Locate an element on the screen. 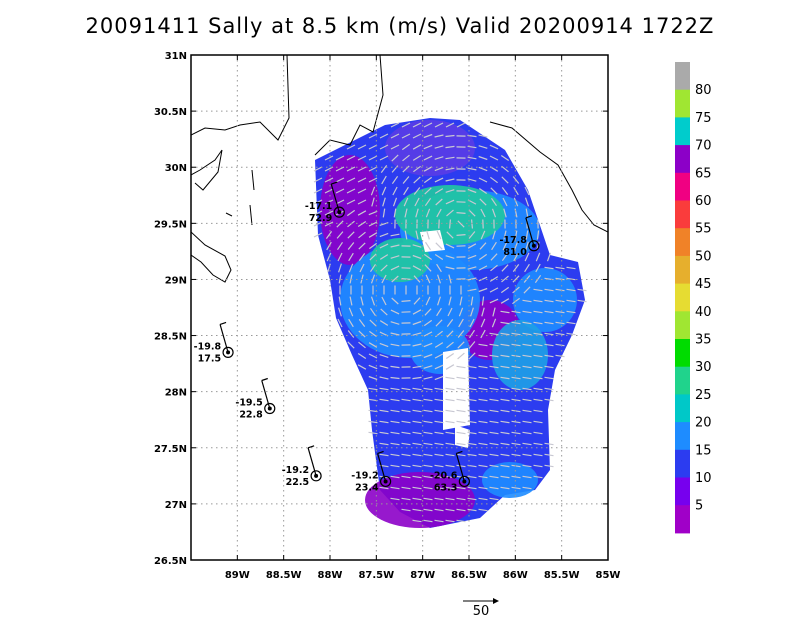 The width and height of the screenshot is (800, 618). y-tick-label: 27.5N is located at coordinates (170, 449).